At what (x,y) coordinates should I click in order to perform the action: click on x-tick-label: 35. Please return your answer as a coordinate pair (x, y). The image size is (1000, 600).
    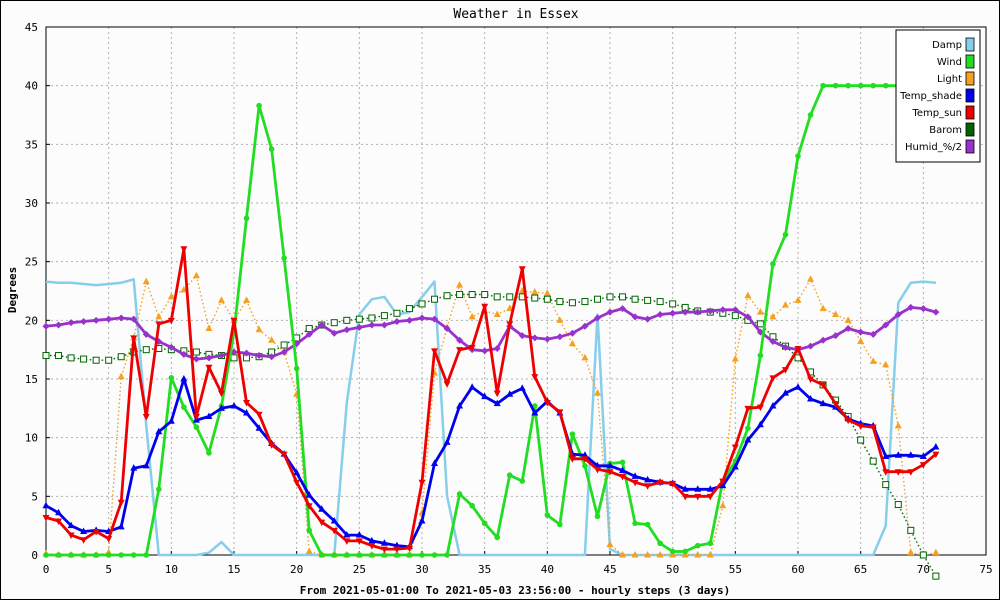
    Looking at the image, I should click on (484, 569).